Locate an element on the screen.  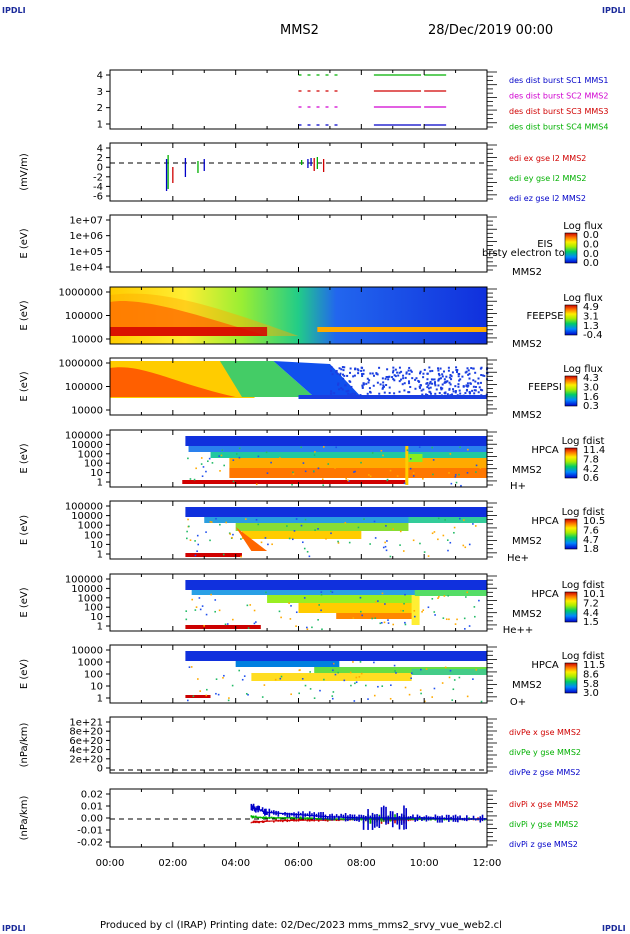
divpi-series-line is located at coordinates (369, 813).